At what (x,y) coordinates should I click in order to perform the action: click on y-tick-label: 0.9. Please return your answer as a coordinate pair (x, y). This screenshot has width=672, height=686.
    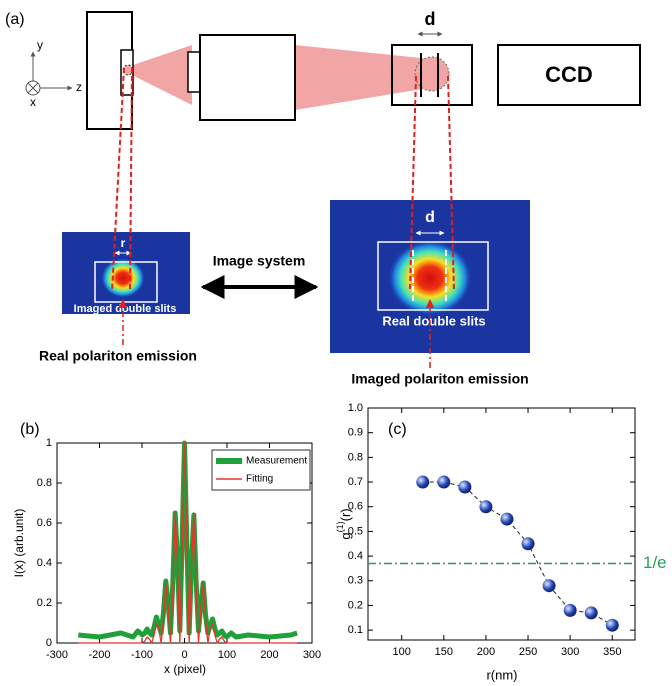
    Looking at the image, I should click on (355, 433).